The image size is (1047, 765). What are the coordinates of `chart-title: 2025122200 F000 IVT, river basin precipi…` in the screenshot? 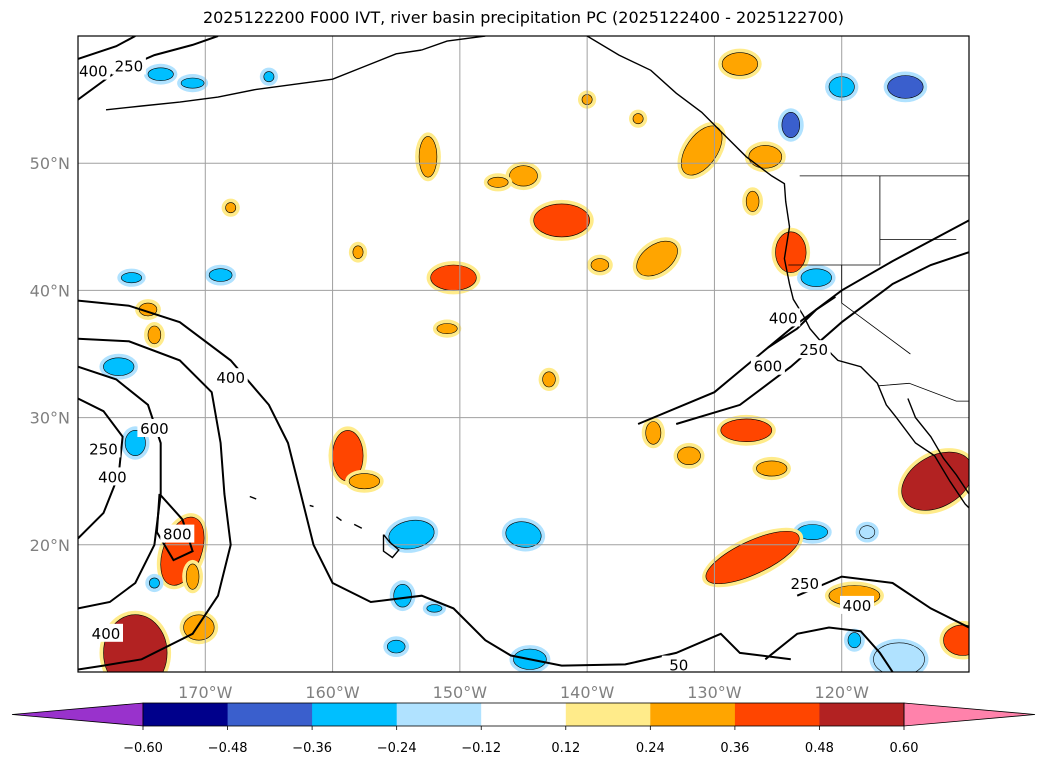 It's located at (523, 17).